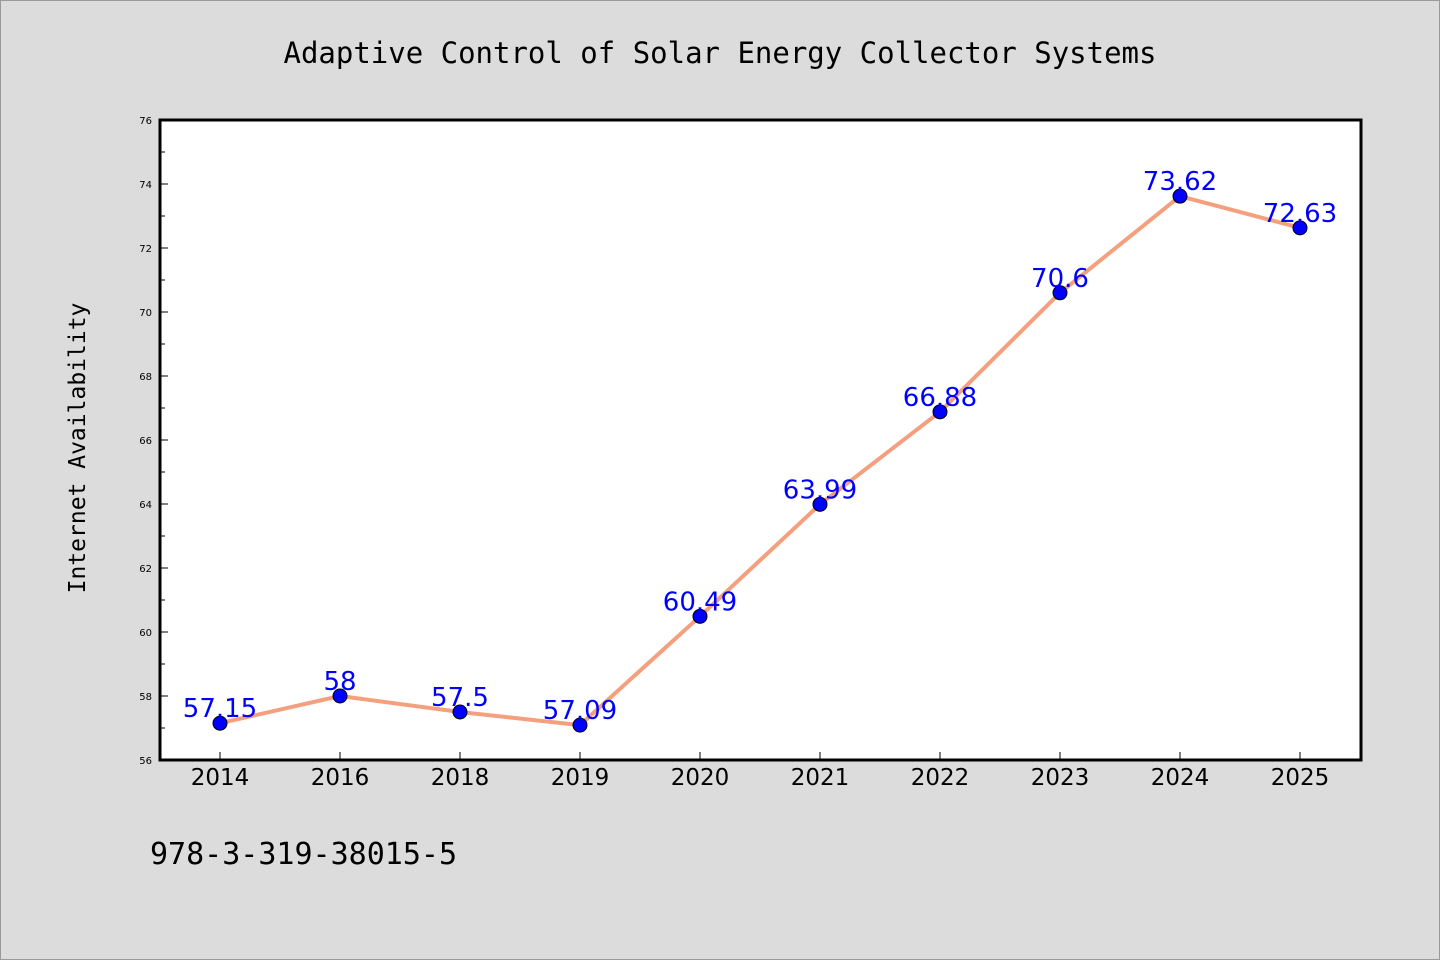 Image resolution: width=1440 pixels, height=960 pixels. What do you see at coordinates (340, 778) in the screenshot?
I see `x-tick-label: 2016` at bounding box center [340, 778].